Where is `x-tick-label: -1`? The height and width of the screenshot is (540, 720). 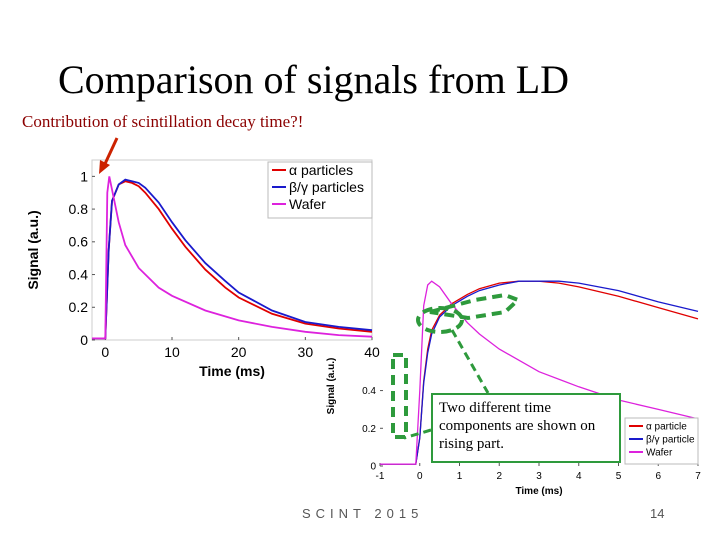 x-tick-label: -1 is located at coordinates (380, 476).